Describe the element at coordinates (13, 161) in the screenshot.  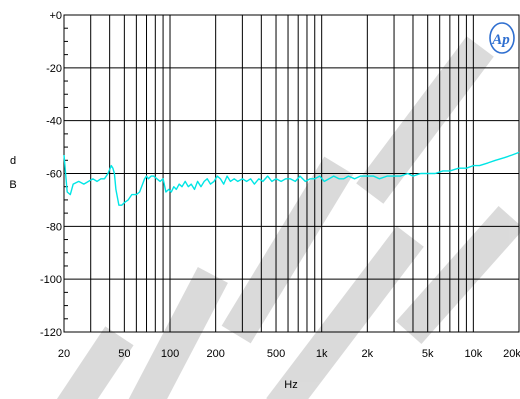
I see `y-axis-title-char: d` at that location.